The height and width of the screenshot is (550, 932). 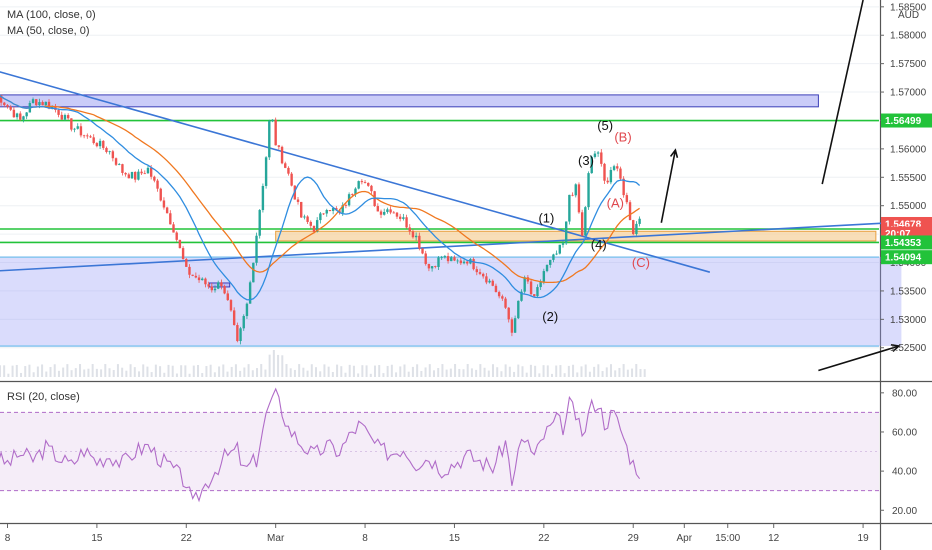 What do you see at coordinates (48, 31) in the screenshot?
I see `ma50-legend: MA (50, close, 0)` at bounding box center [48, 31].